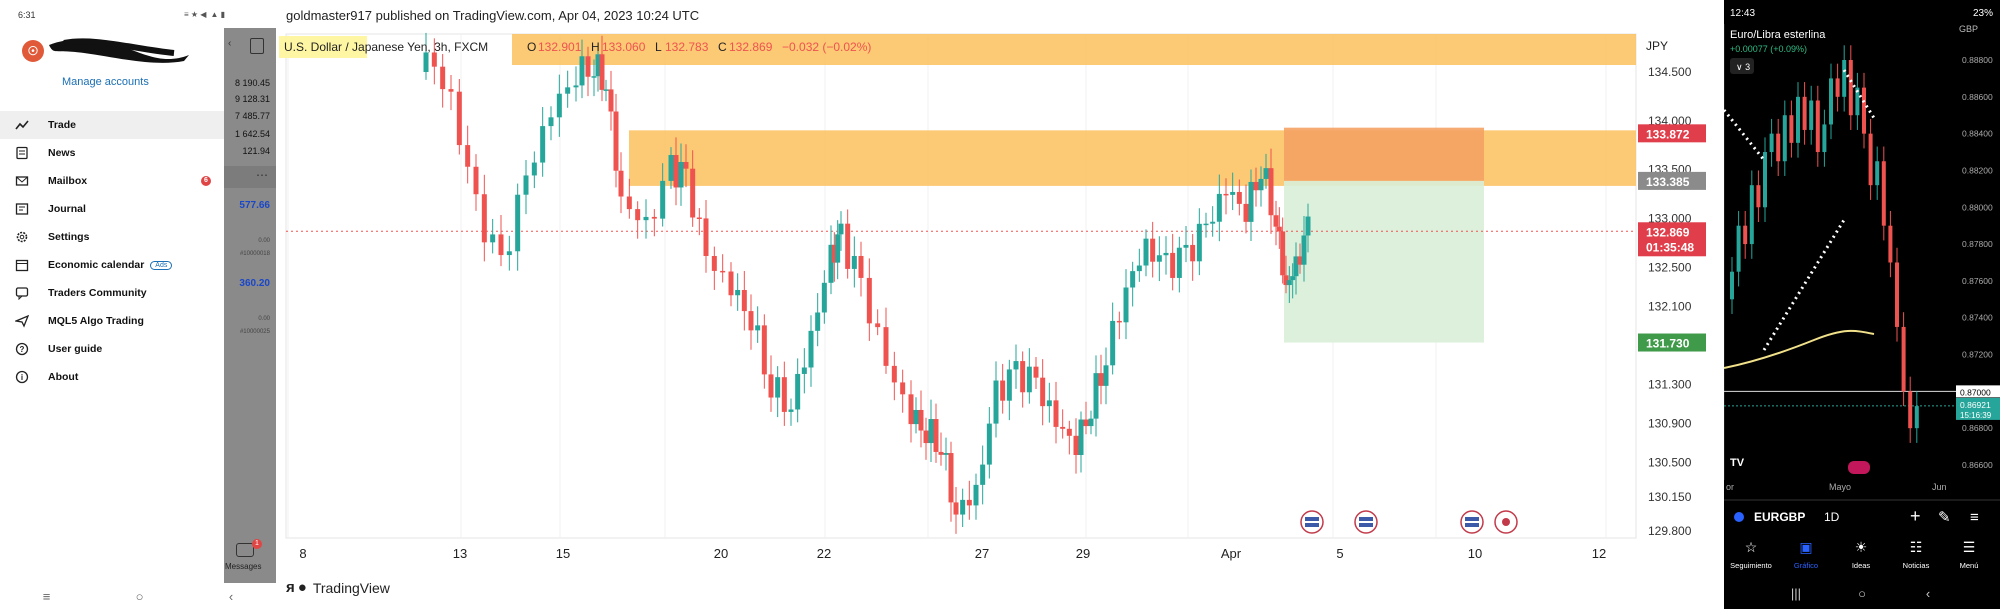  I want to click on bottom-tab-label: Gráfico, so click(1806, 565).